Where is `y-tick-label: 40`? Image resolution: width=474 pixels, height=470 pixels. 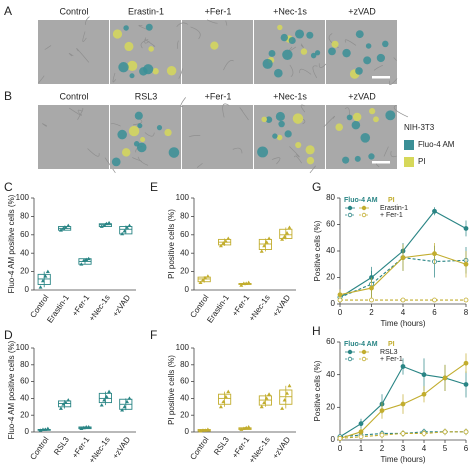
y-tick-label: 40 is located at coordinates (330, 250).